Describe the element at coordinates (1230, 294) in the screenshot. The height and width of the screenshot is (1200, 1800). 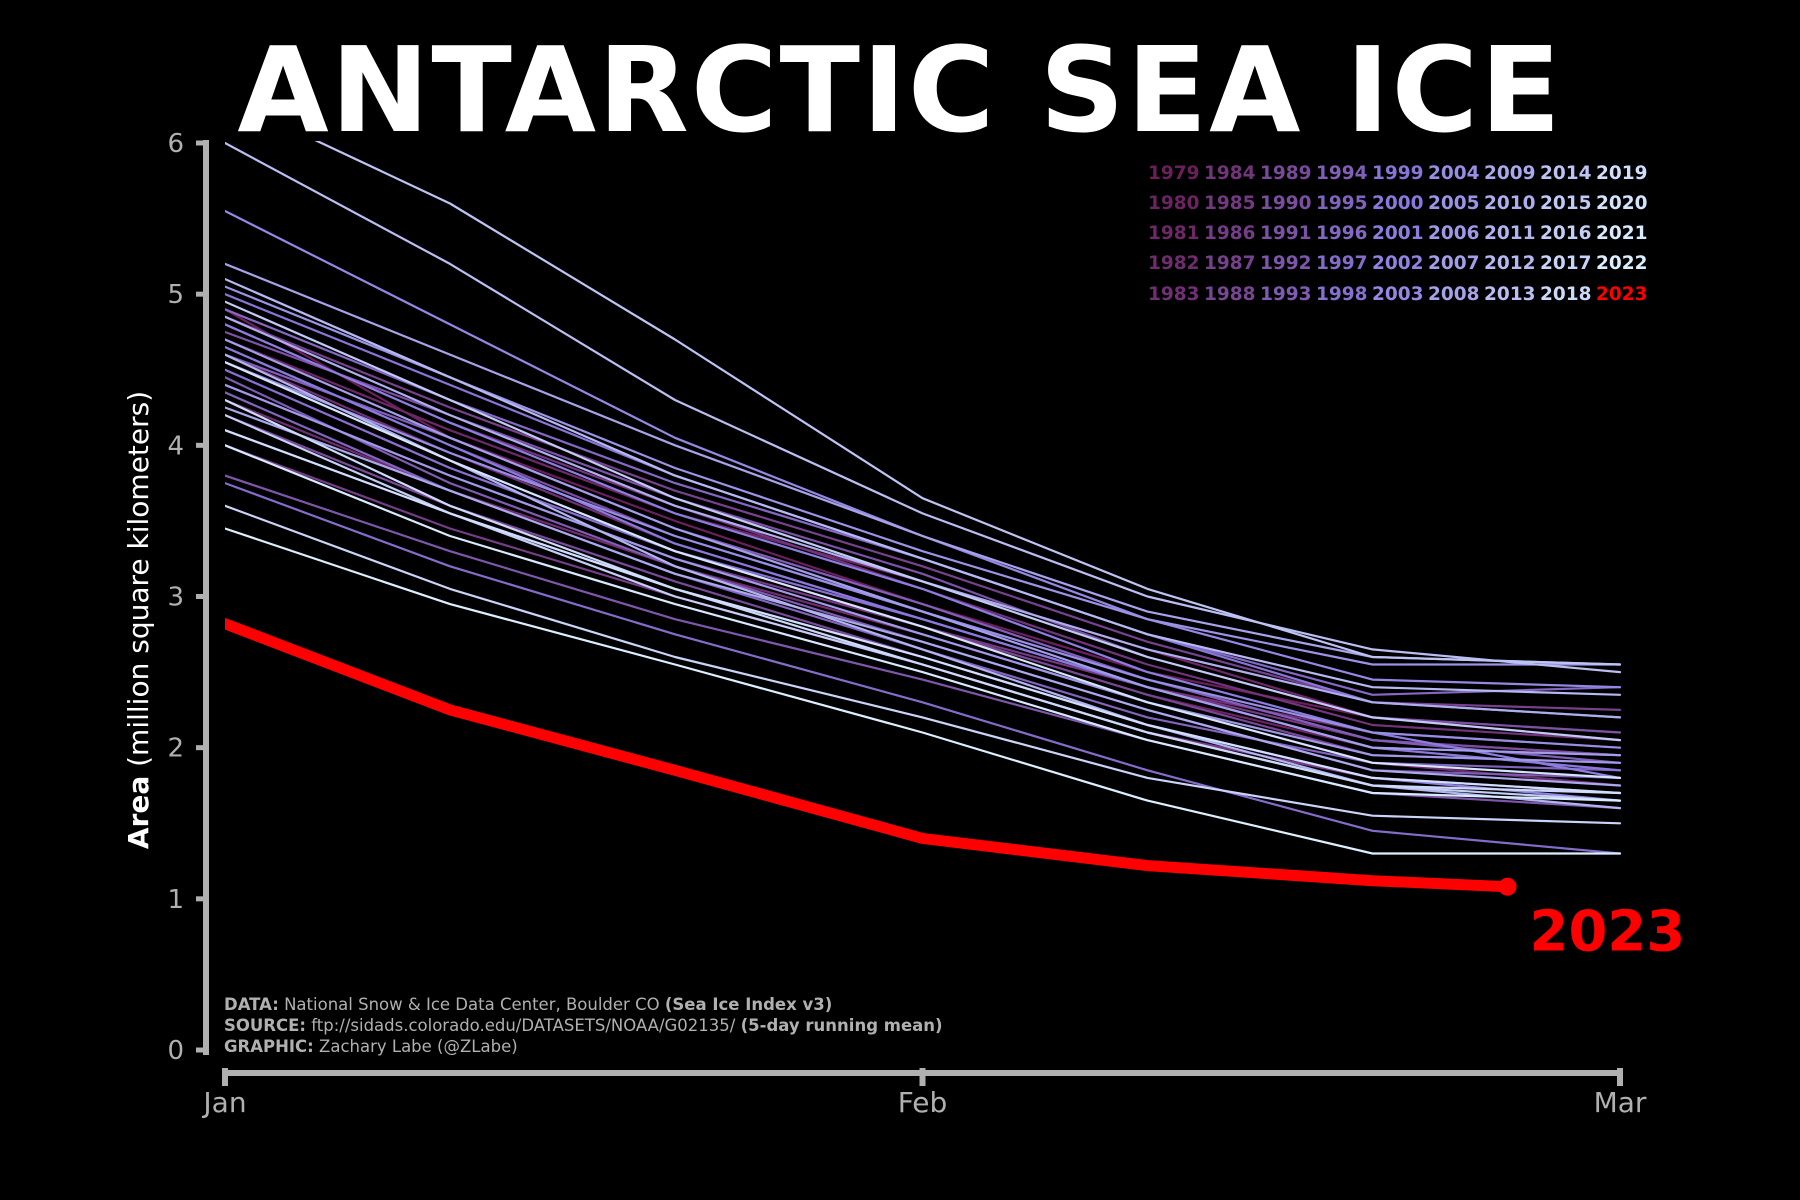
I see `legend-item-1988: 1988` at that location.